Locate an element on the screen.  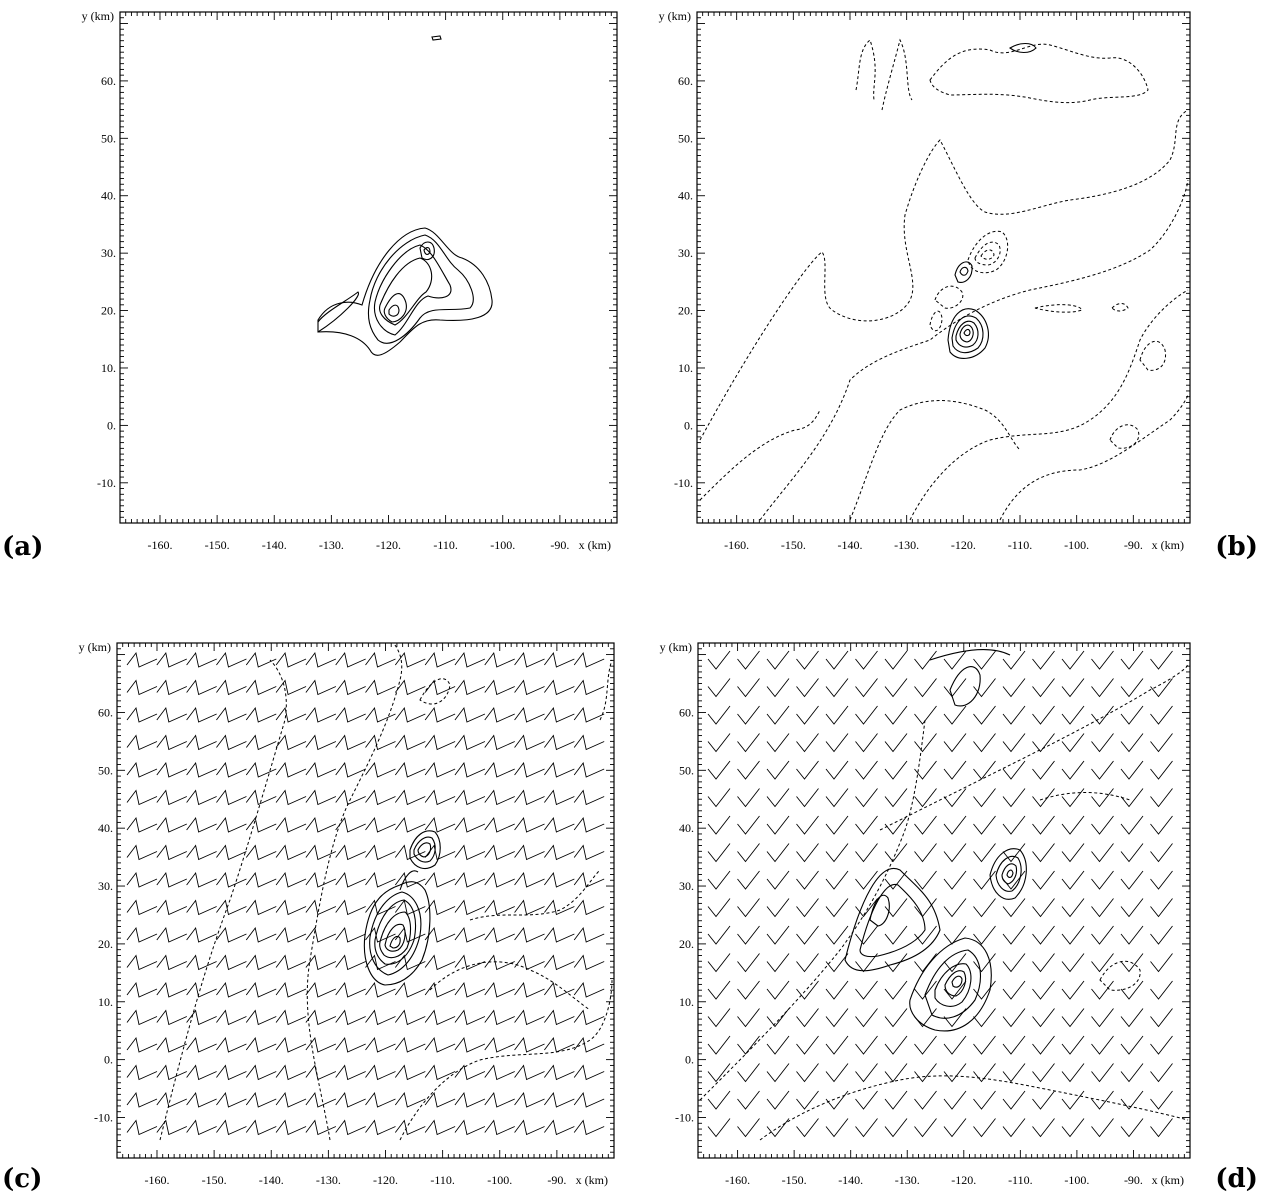
y-tick-label: 10. is located at coordinates (105, 1002).